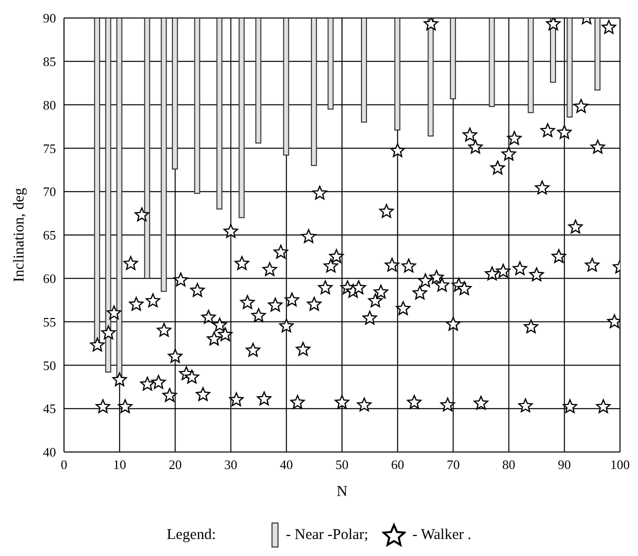  Describe the element at coordinates (191, 535) in the screenshot. I see `legend-title: Legend:` at that location.